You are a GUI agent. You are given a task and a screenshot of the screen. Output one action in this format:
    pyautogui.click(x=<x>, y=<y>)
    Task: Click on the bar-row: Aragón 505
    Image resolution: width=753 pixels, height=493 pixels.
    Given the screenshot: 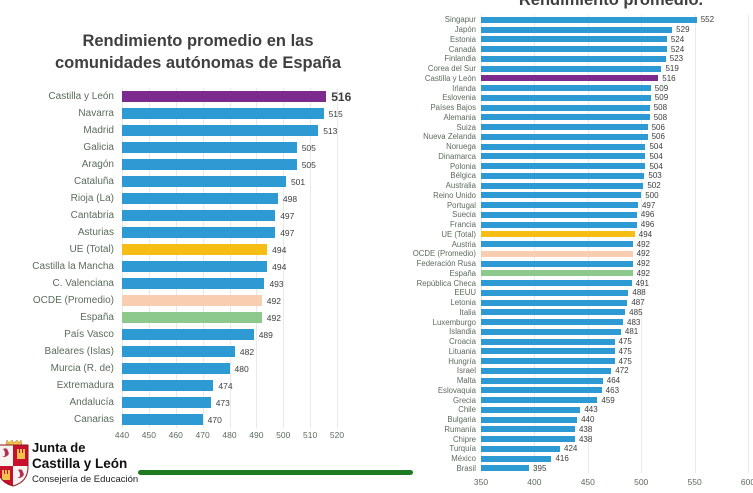 What is the action you would take?
    pyautogui.click(x=209, y=164)
    